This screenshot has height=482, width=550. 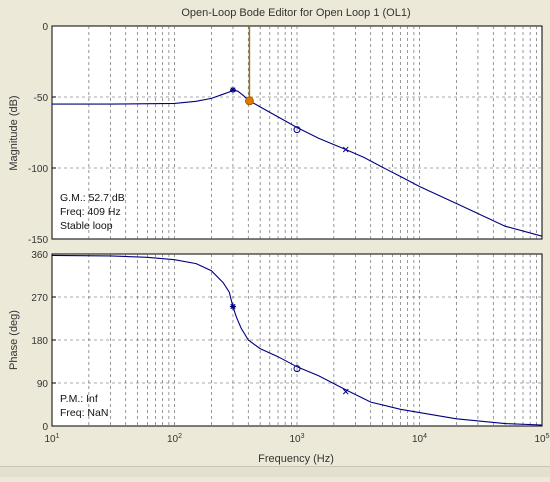 What do you see at coordinates (14, 340) in the screenshot?
I see `phase-y-axis-label: Phase (deg)` at bounding box center [14, 340].